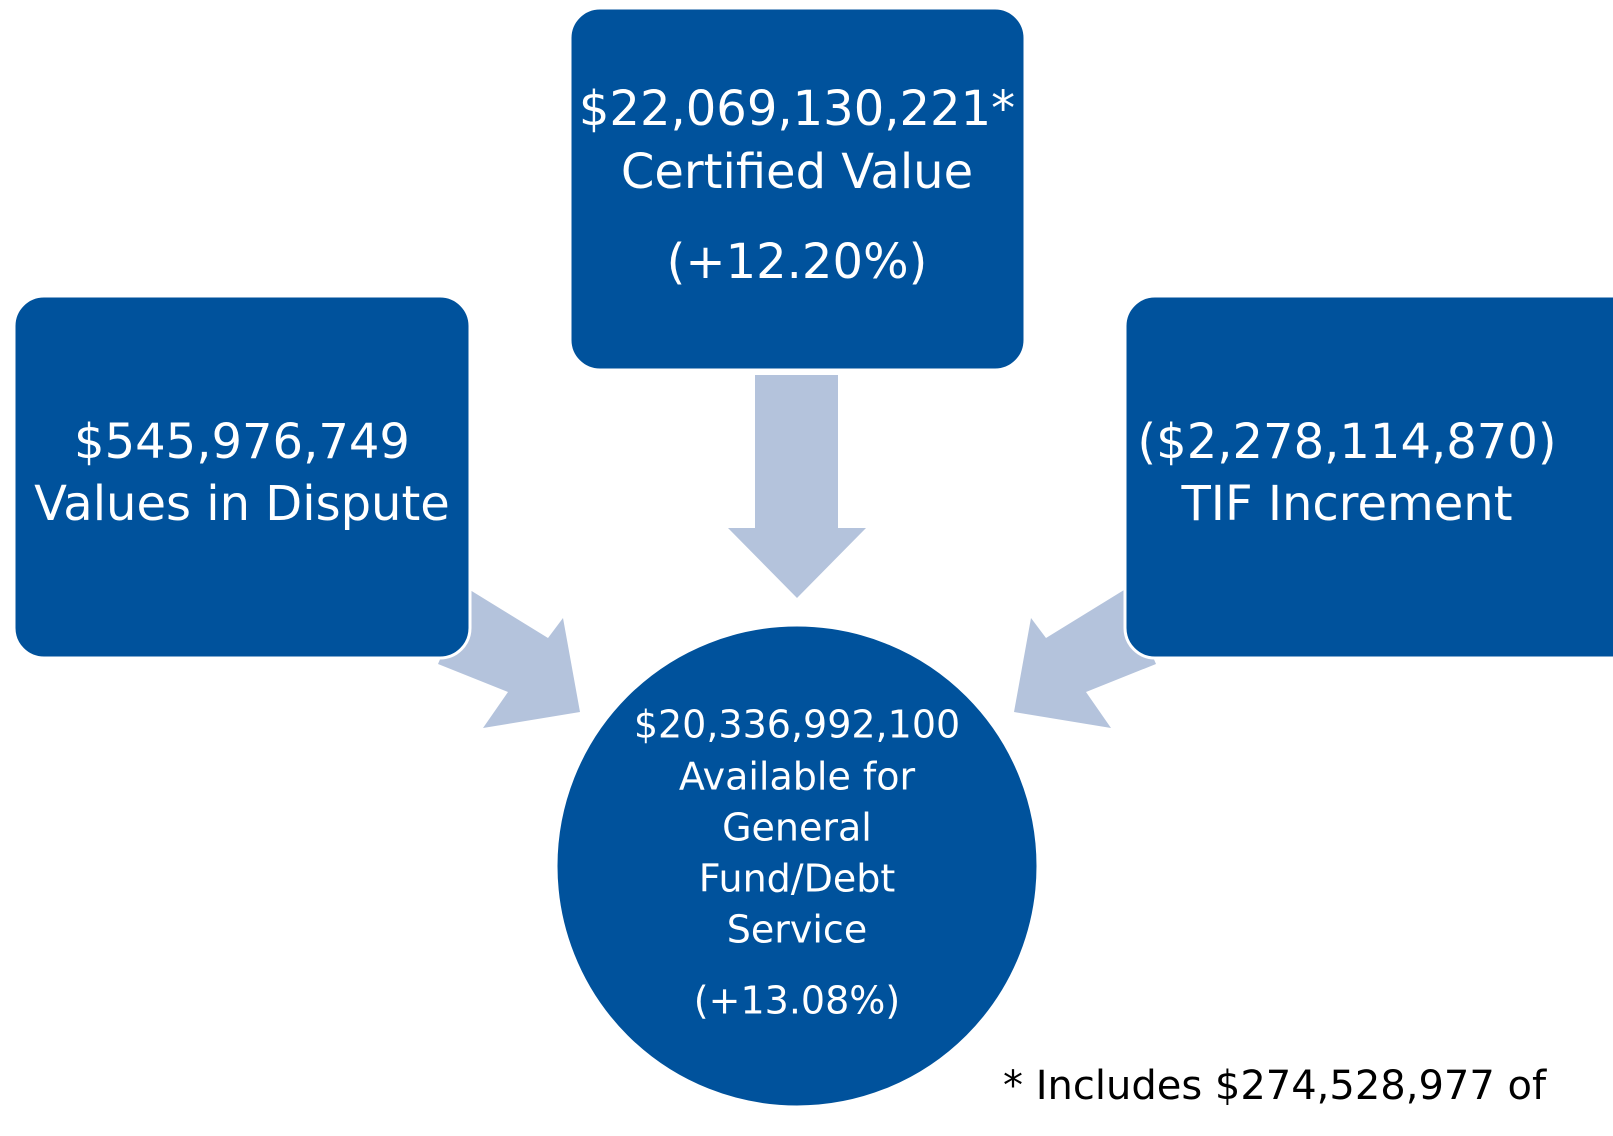  Describe the element at coordinates (797, 828) in the screenshot. I see `node-text: General` at that location.